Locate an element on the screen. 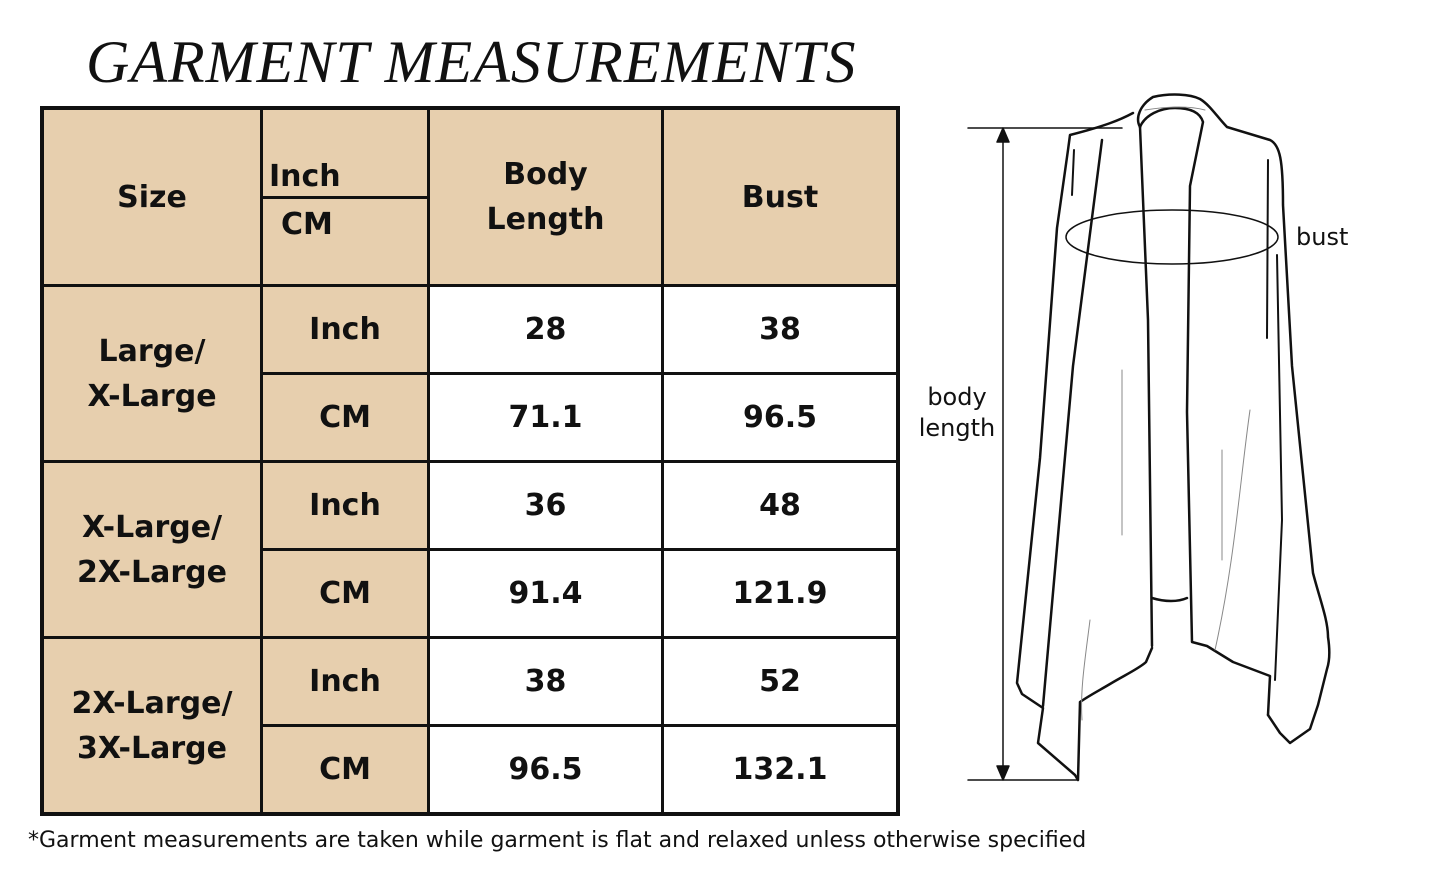 This screenshot has width=1445, height=893. table-row: CM 71.1 96.5 is located at coordinates (471, 417).